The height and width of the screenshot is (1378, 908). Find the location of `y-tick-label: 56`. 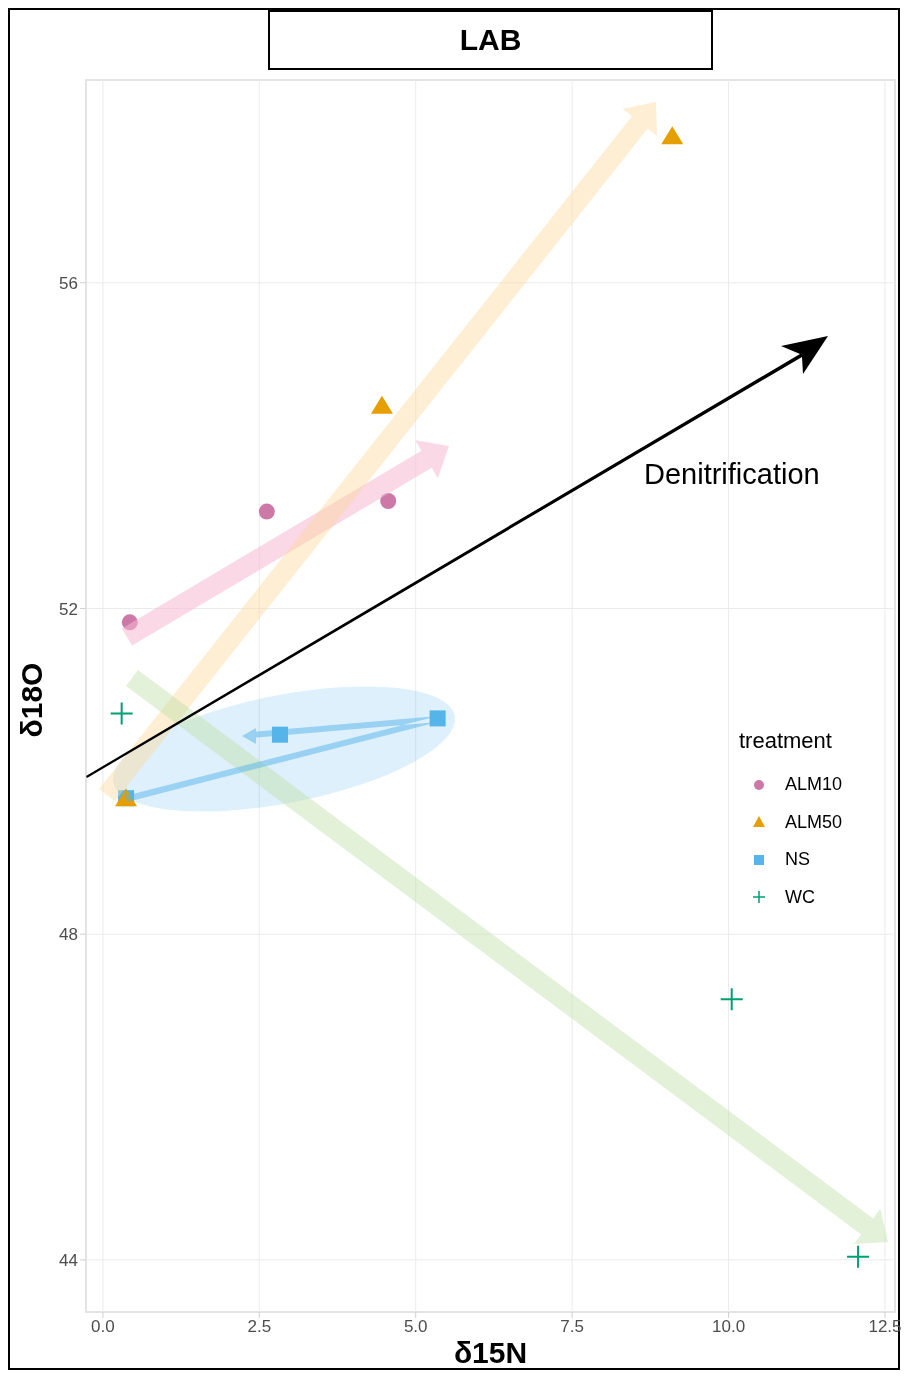

y-tick-label: 56 is located at coordinates (68, 283).